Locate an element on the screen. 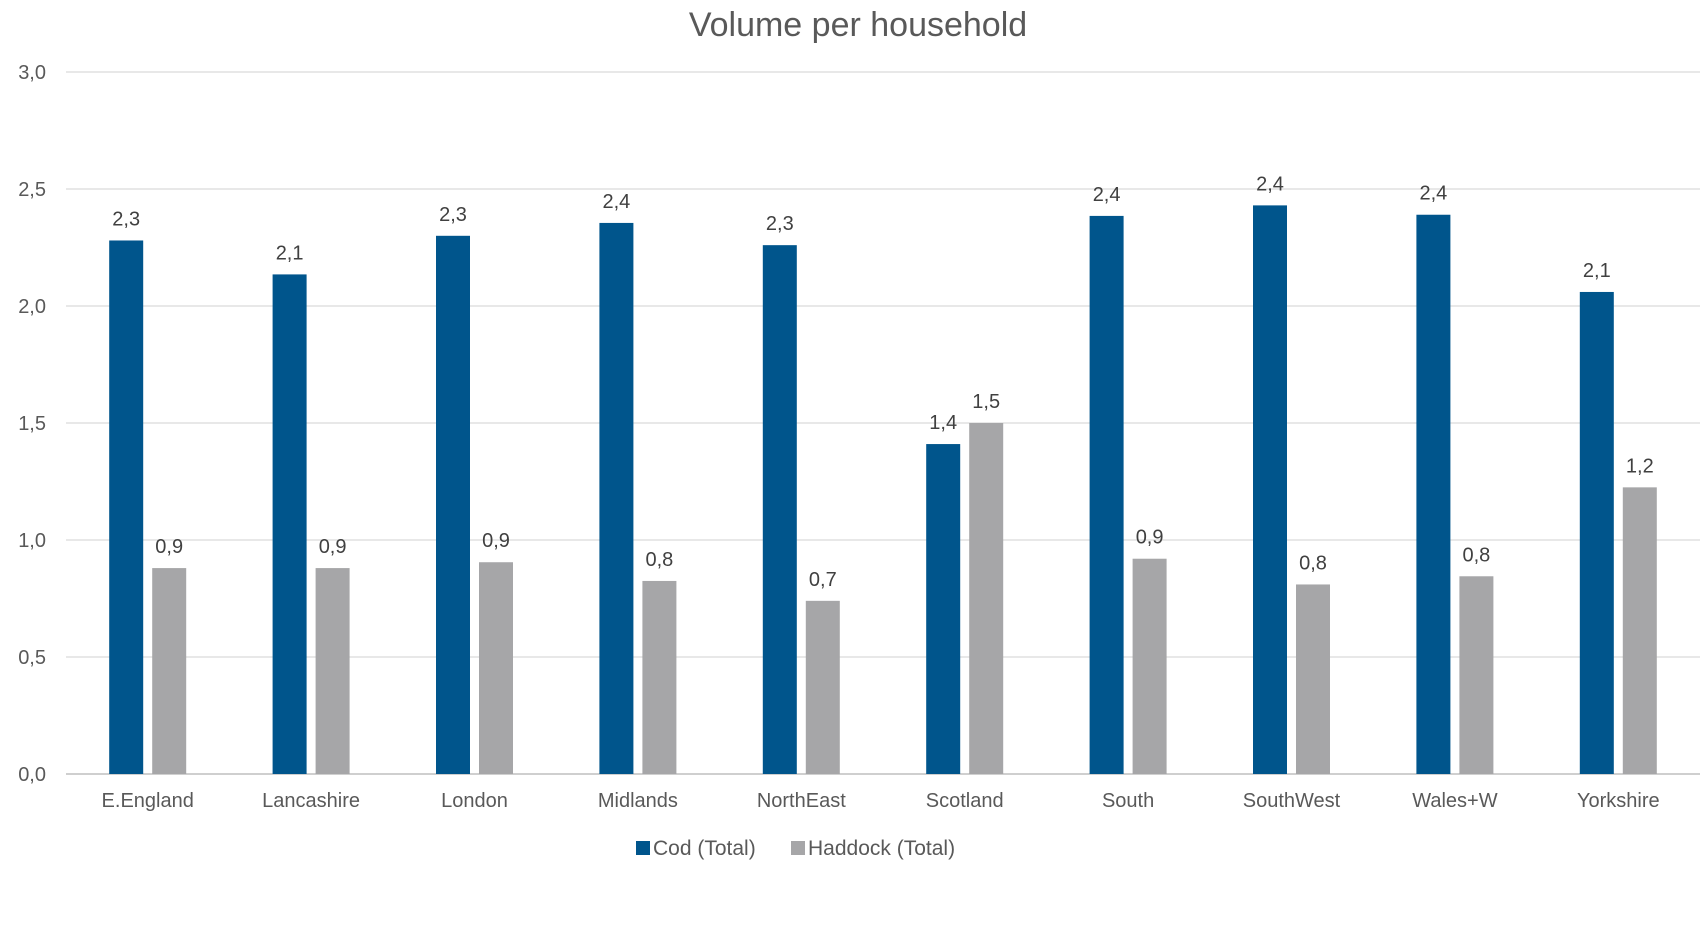 The height and width of the screenshot is (934, 1700). y-axis-ticks: 0,0 0,5 1,0 1,5 2,0 2,5 3,0 is located at coordinates (32, 424).